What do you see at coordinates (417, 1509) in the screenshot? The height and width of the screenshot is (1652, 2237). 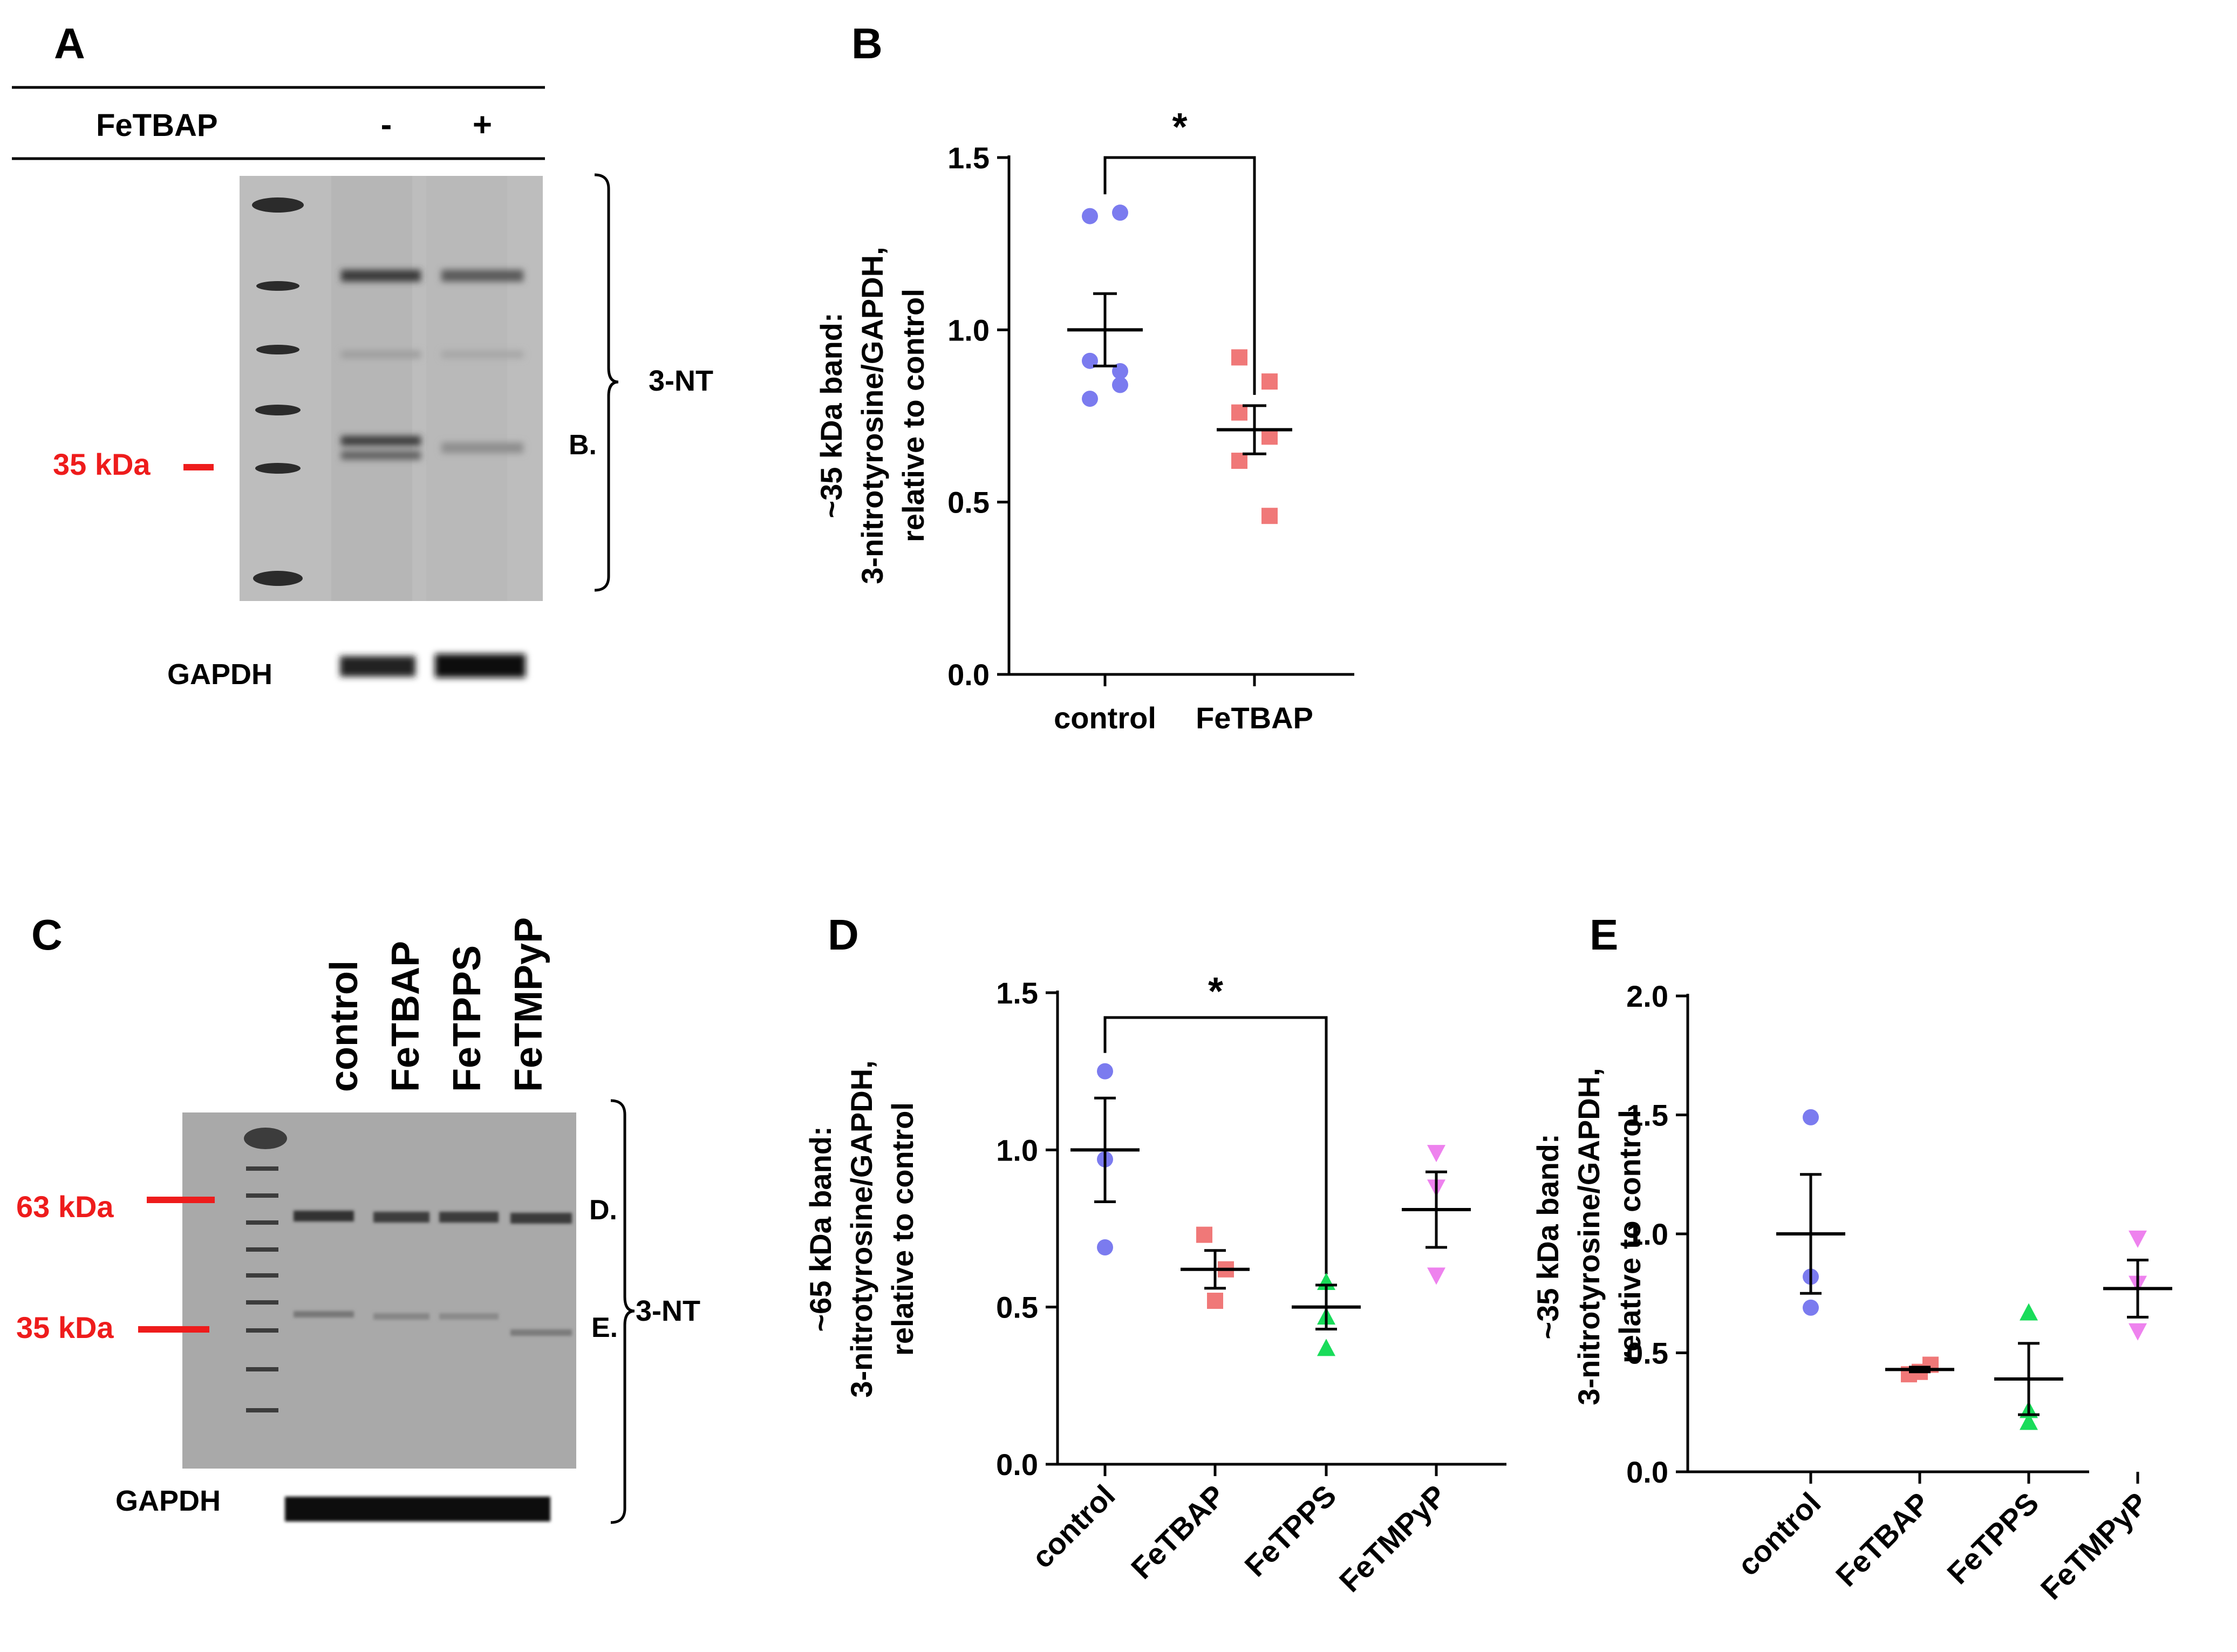 I see `gapdh-bands-c` at bounding box center [417, 1509].